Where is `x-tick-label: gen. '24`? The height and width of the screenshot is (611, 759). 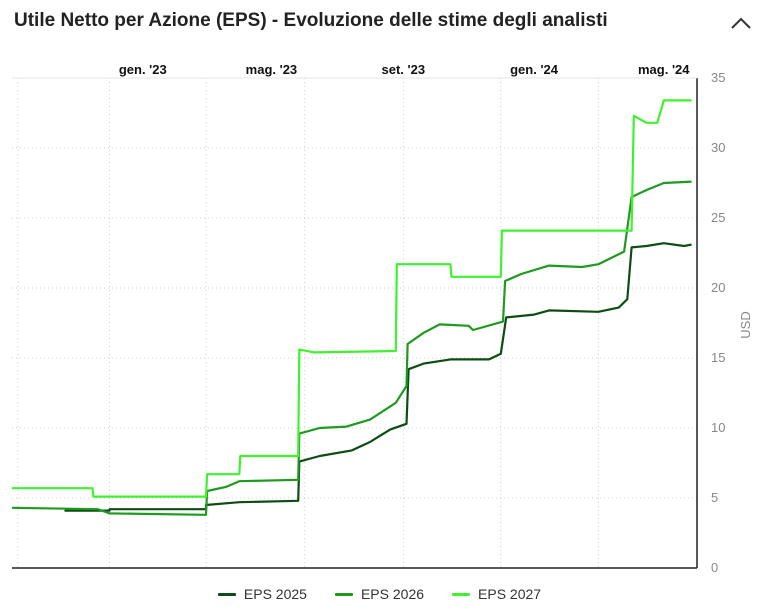 x-tick-label: gen. '24 is located at coordinates (534, 69).